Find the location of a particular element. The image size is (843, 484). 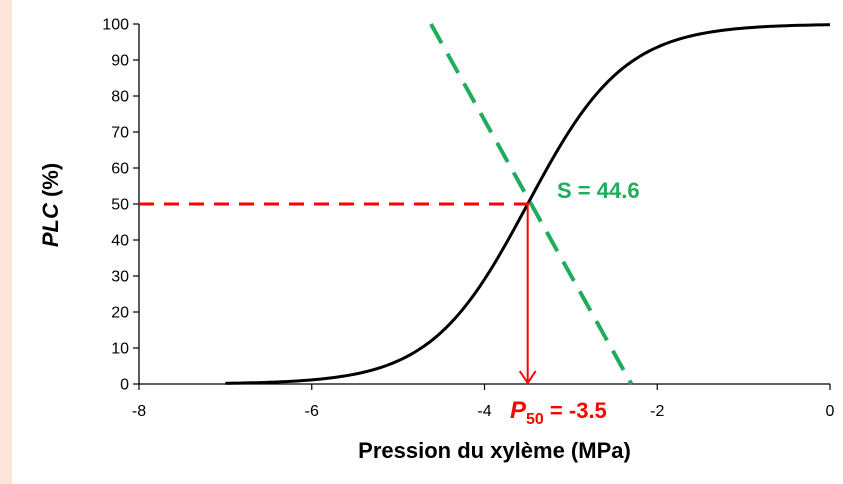

p50-label: P50 = -3.5 is located at coordinates (558, 412).